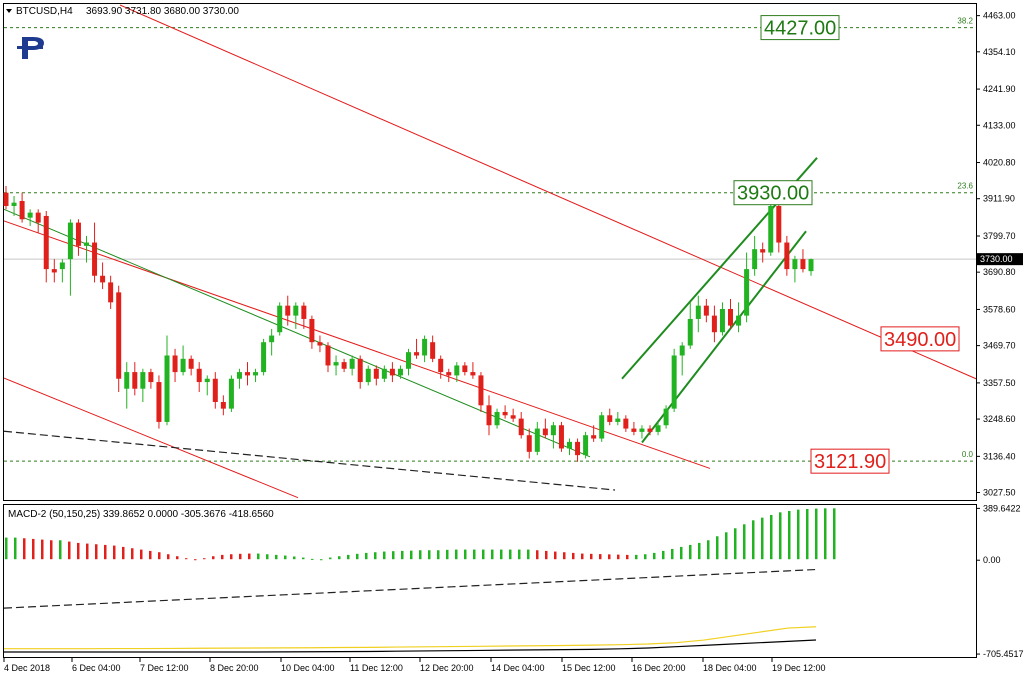 This screenshot has height=688, width=1024. I want to click on price-level-text: 3930.00, so click(773, 194).